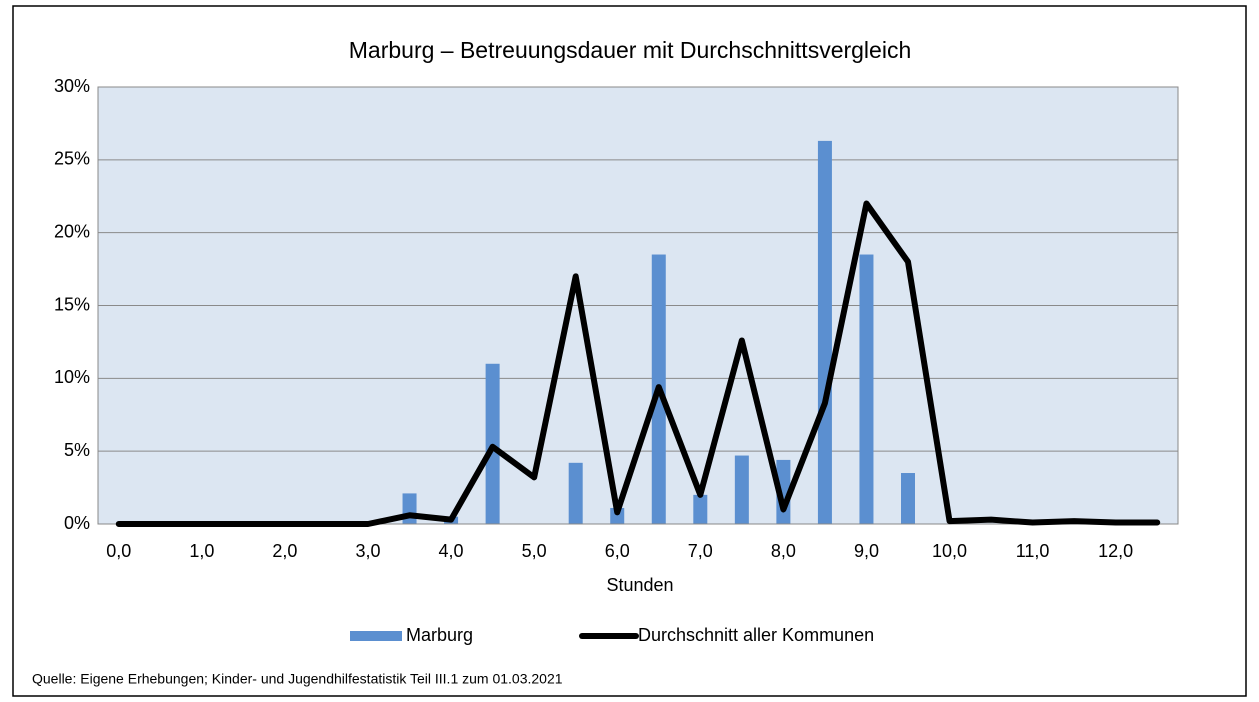 The width and height of the screenshot is (1259, 702). Describe the element at coordinates (77, 523) in the screenshot. I see `y-tick-label: 0%` at that location.